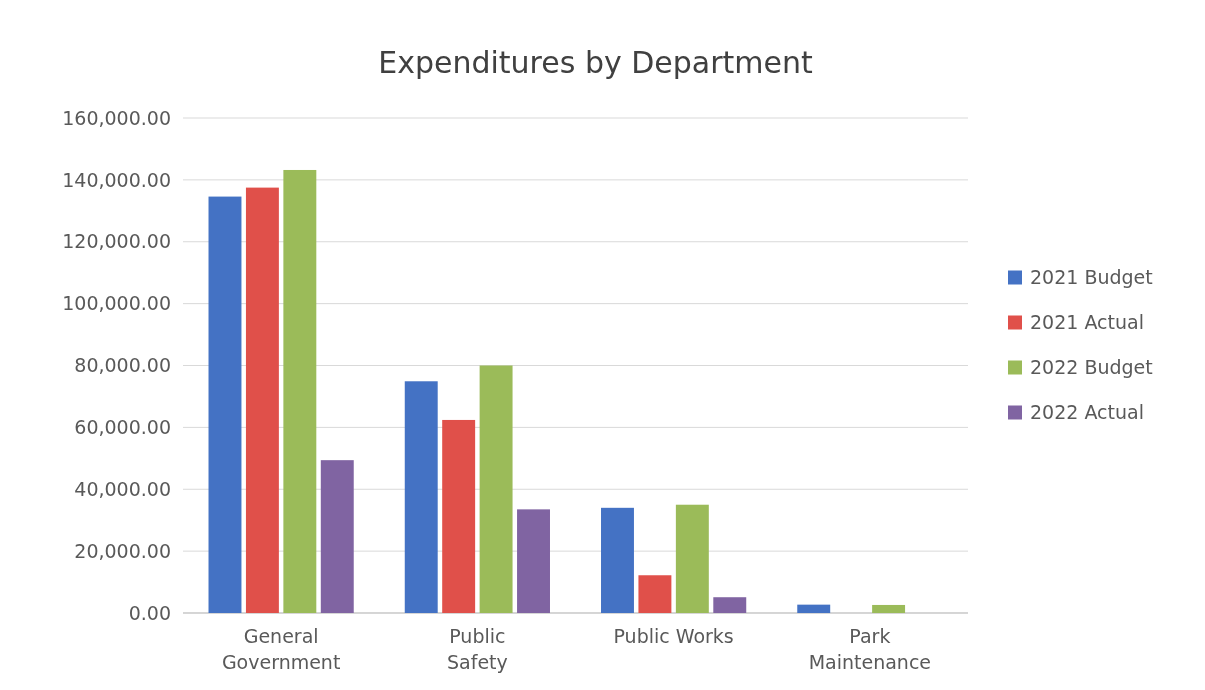 The width and height of the screenshot is (1205, 690). Describe the element at coordinates (870, 649) in the screenshot. I see `x-tick-label: Park Maintenance` at that location.